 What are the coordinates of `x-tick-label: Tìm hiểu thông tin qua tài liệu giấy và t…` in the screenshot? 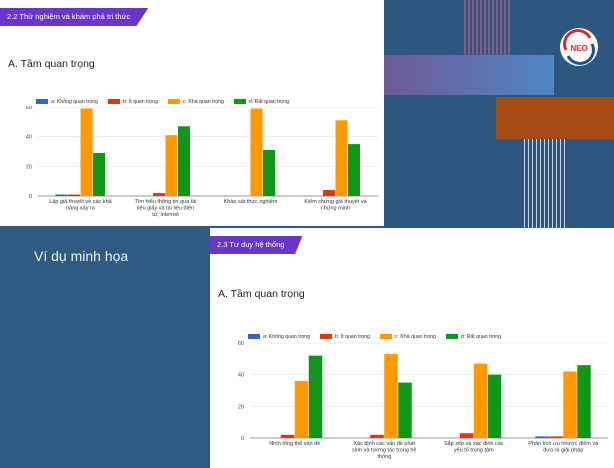 It's located at (165, 208).